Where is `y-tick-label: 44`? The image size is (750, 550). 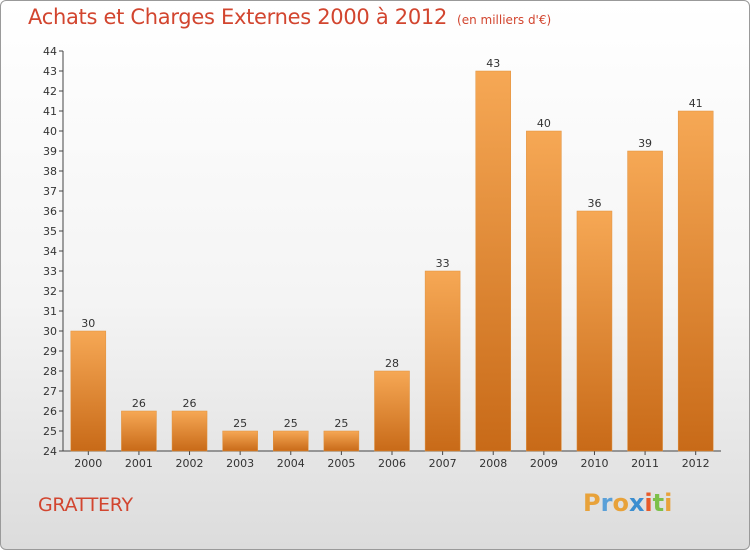
y-tick-label: 44 is located at coordinates (50, 51).